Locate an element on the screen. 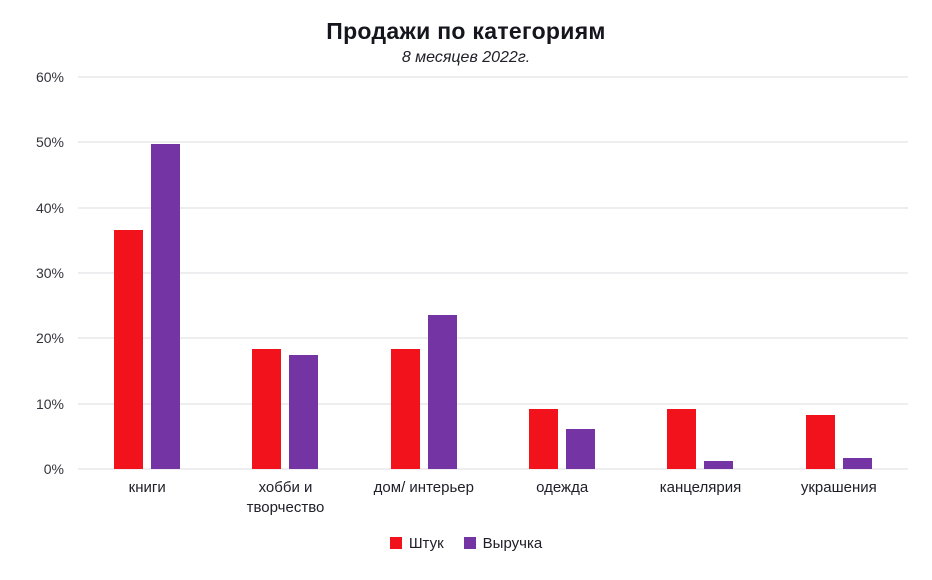  y-axis: 0% 10% 20% 30% 40% 50% 60% is located at coordinates (39, 273).